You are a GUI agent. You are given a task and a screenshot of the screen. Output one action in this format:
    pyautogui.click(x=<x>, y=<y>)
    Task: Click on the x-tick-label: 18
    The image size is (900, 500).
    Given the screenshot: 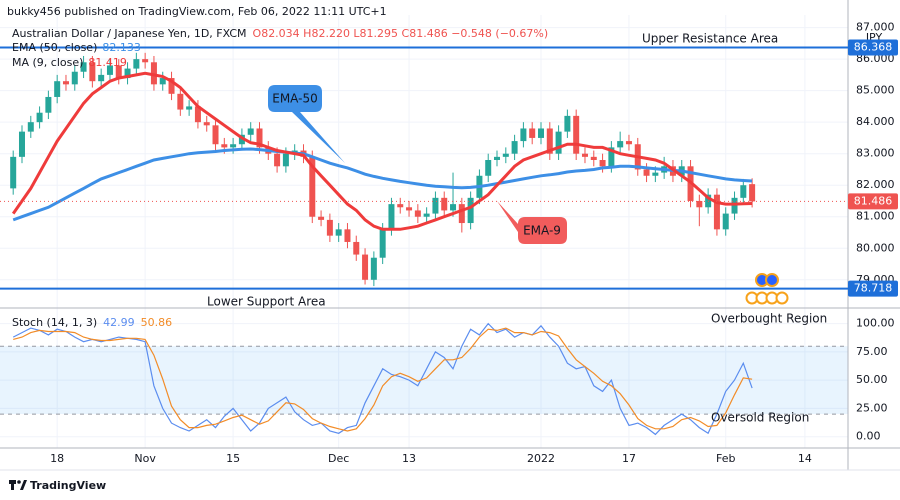 What is the action you would take?
    pyautogui.click(x=57, y=458)
    